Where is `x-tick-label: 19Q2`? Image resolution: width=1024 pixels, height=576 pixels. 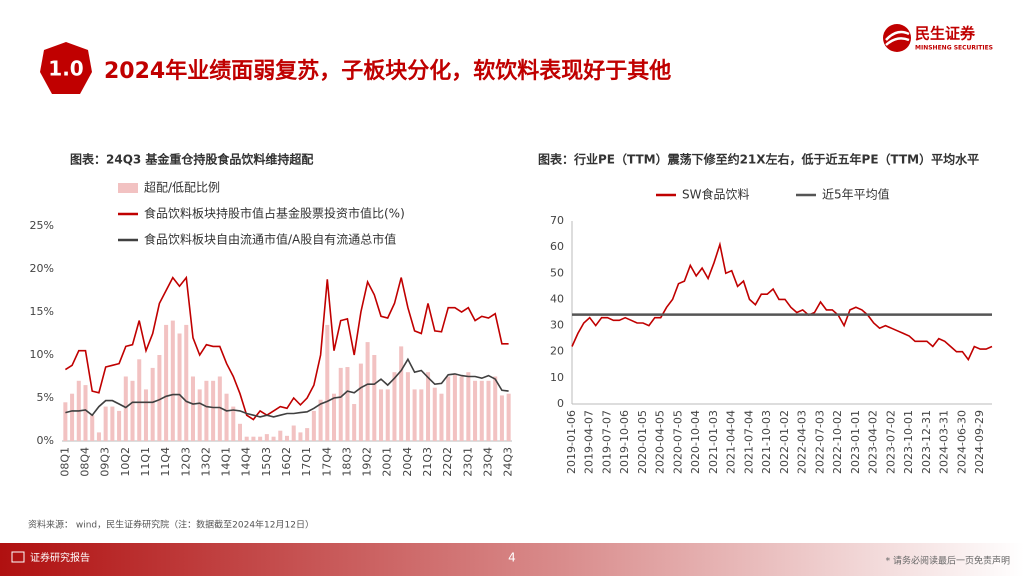
x-tick-label: 19Q2 is located at coordinates (367, 462).